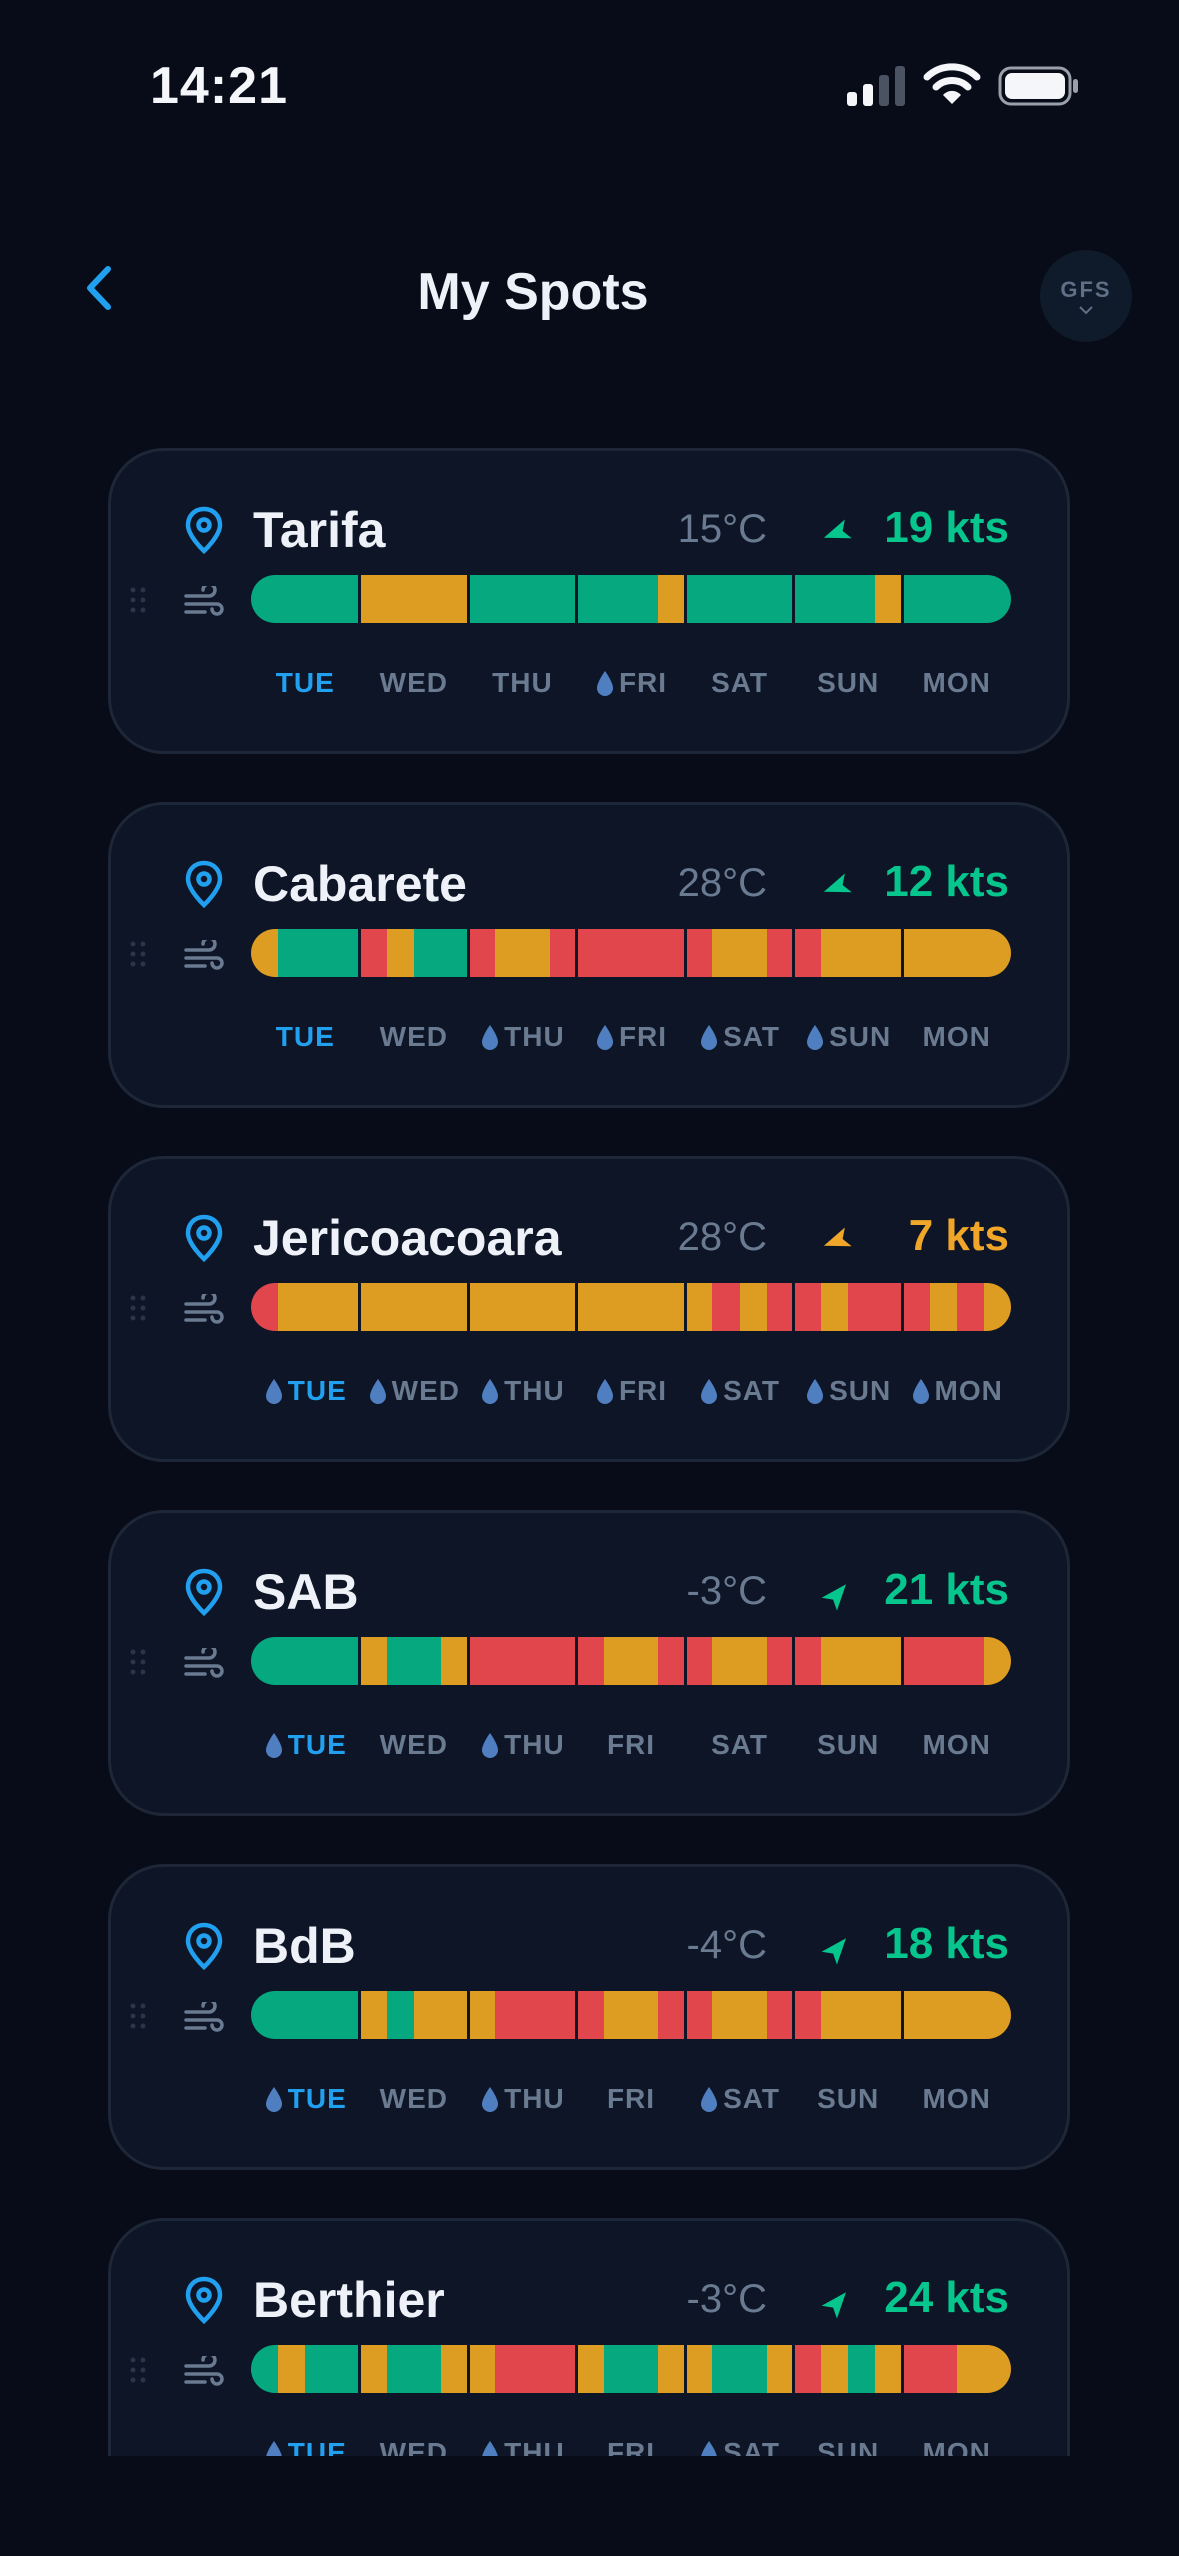 Image resolution: width=1179 pixels, height=2556 pixels. Describe the element at coordinates (305, 2445) in the screenshot. I see `day-label-tue: TUE` at that location.